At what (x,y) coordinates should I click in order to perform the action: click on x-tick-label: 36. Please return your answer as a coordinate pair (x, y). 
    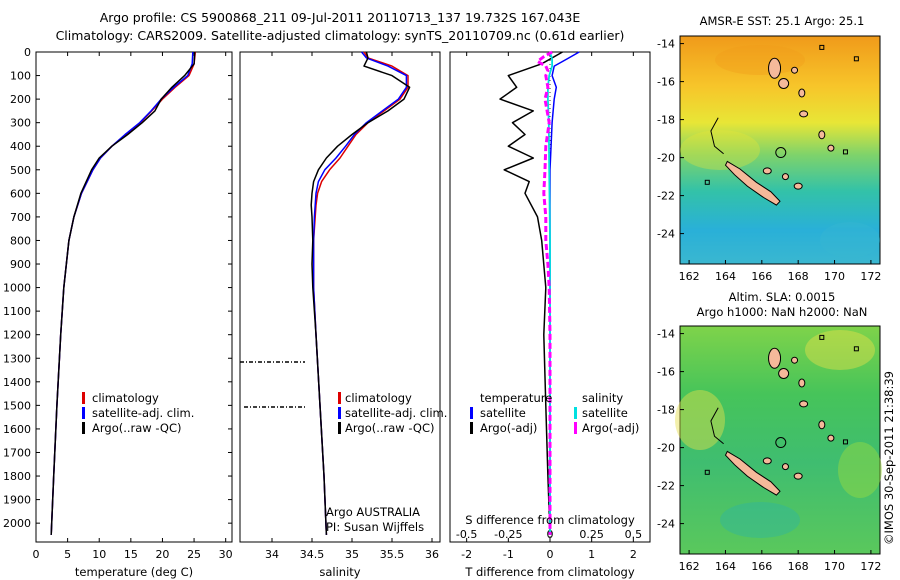
    Looking at the image, I should click on (432, 554).